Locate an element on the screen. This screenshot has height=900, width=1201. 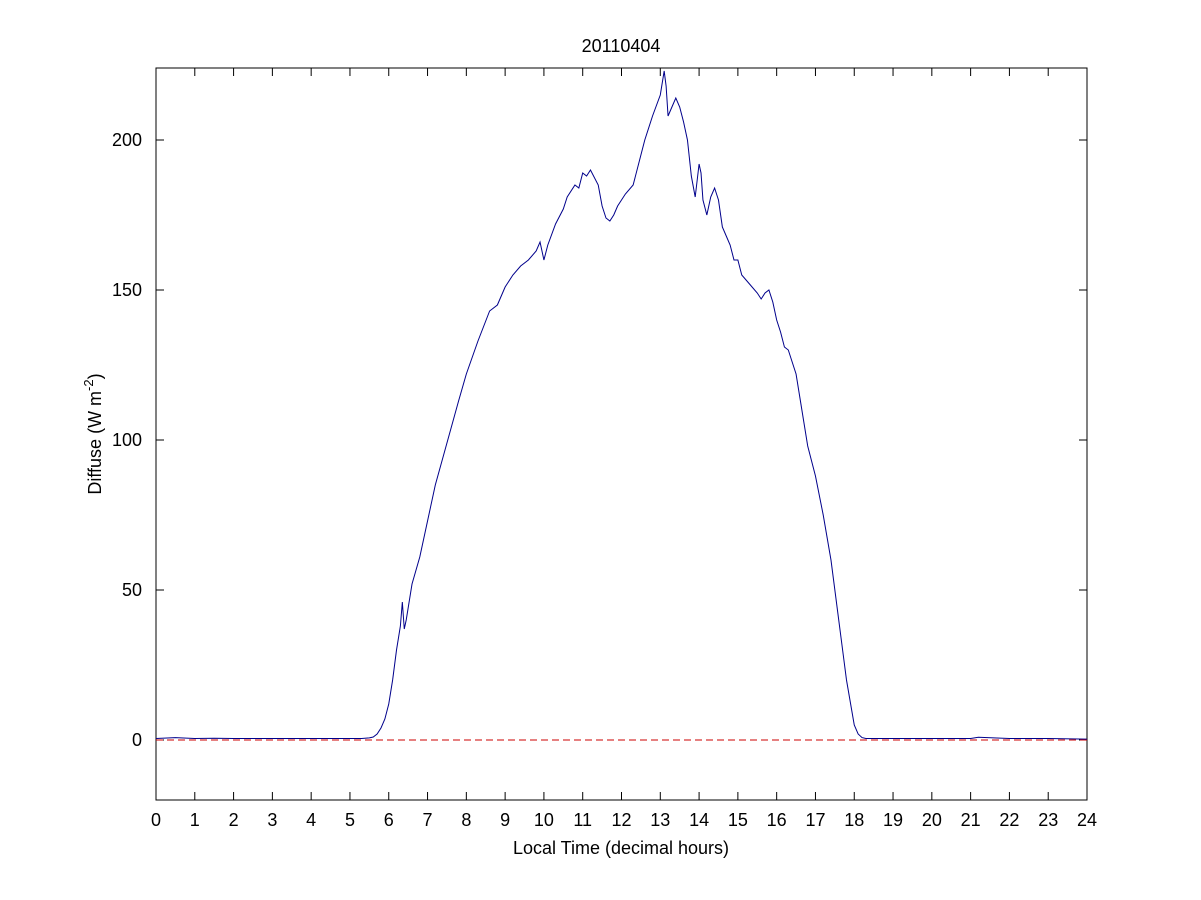
x-tick-label: 16 is located at coordinates (777, 820).